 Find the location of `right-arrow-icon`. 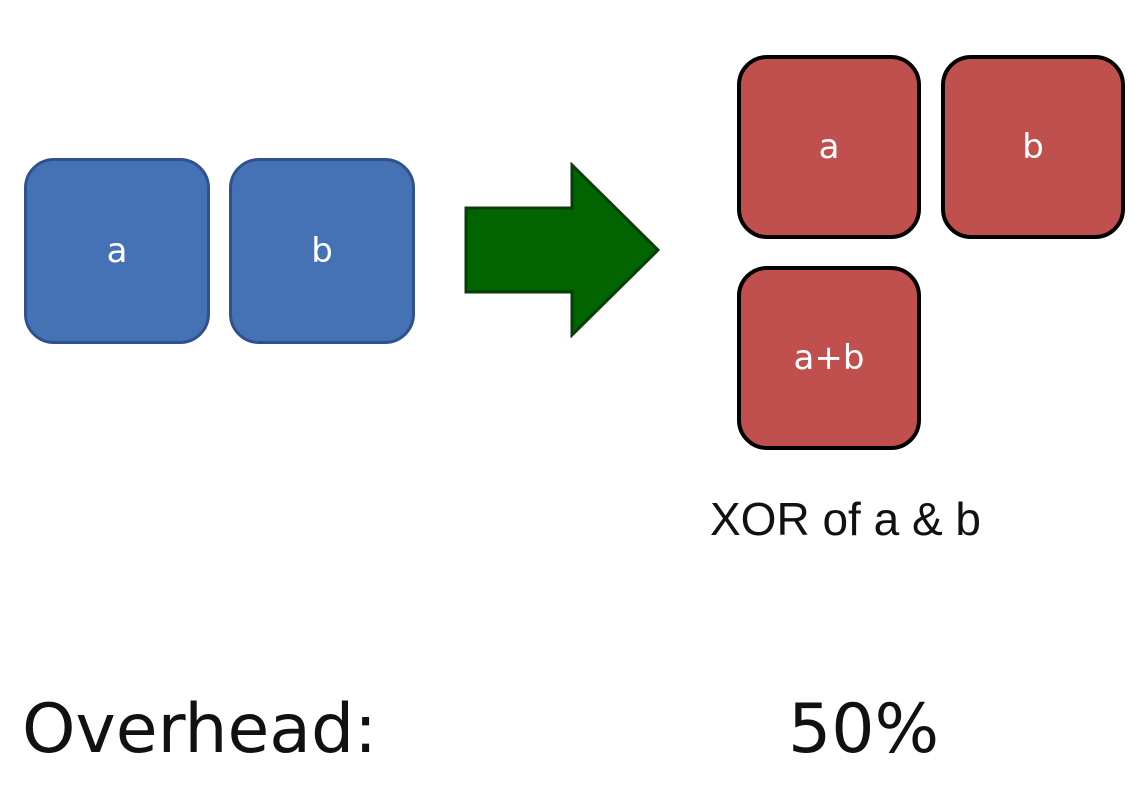

right-arrow-icon is located at coordinates (562, 250).